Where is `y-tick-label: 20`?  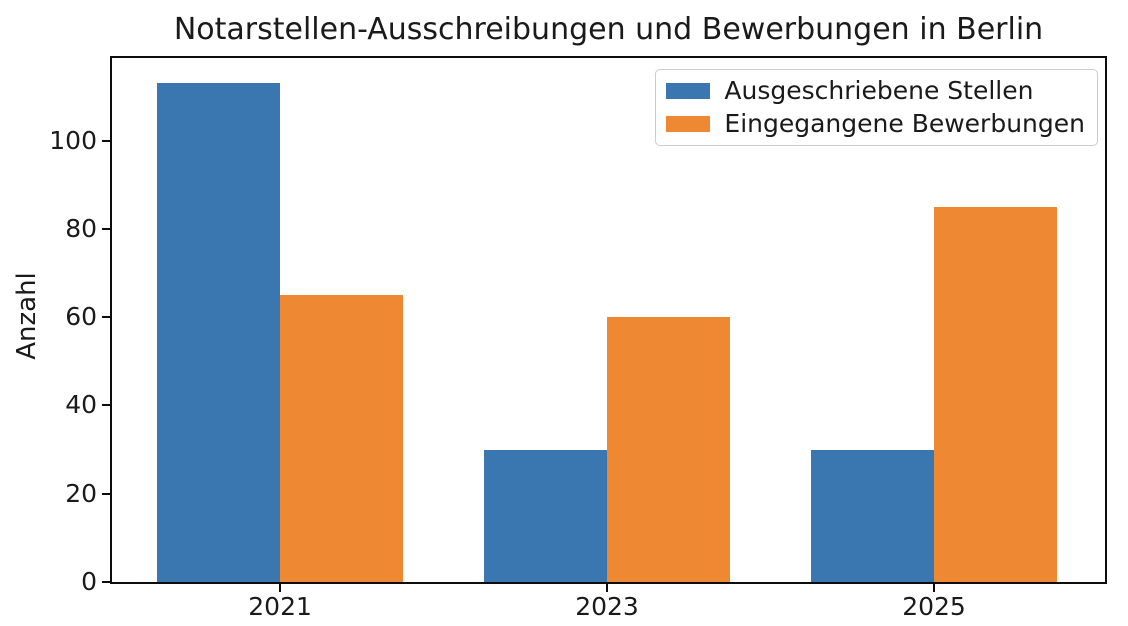
y-tick-label: 20 is located at coordinates (81, 493).